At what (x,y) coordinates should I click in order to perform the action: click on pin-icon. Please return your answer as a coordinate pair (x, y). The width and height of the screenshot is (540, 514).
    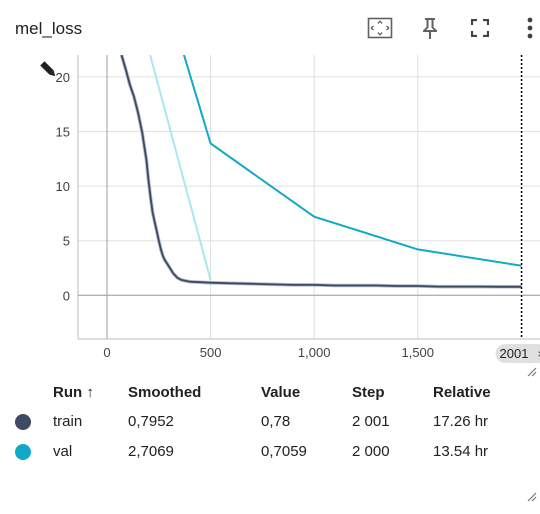
    Looking at the image, I should click on (430, 28).